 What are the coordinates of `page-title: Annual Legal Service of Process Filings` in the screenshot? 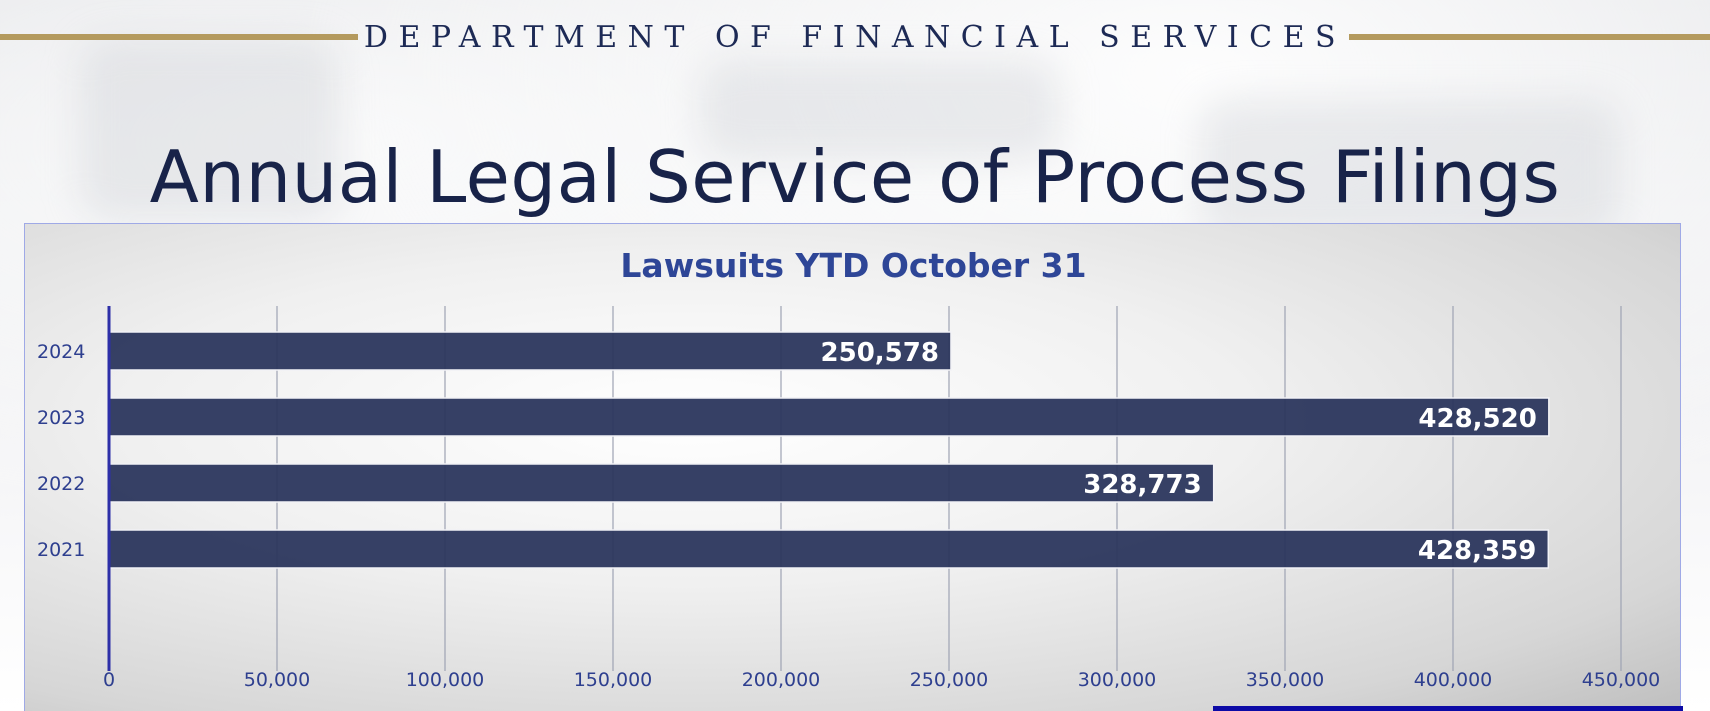 It's located at (855, 177).